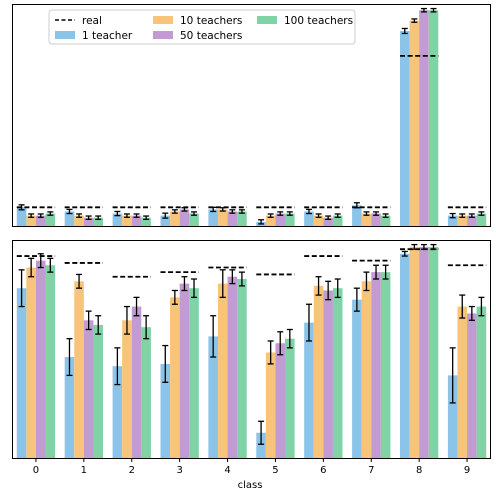 This screenshot has height=496, width=496. What do you see at coordinates (371, 470) in the screenshot?
I see `x-tick-label-7: 7` at bounding box center [371, 470].